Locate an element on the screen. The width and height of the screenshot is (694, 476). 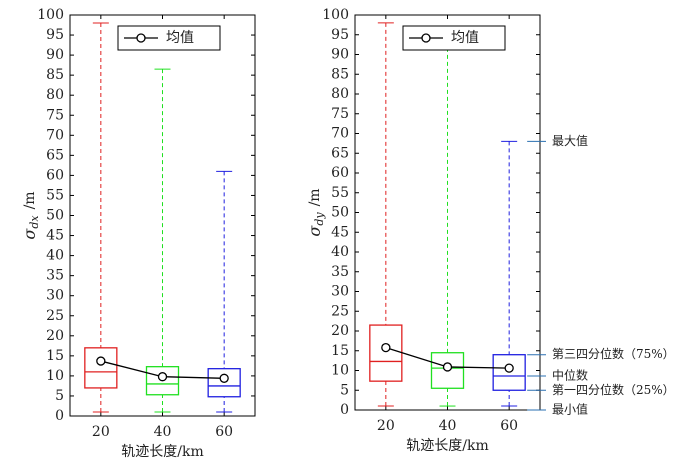
y-label-subscript: dy is located at coordinates (319, 219).